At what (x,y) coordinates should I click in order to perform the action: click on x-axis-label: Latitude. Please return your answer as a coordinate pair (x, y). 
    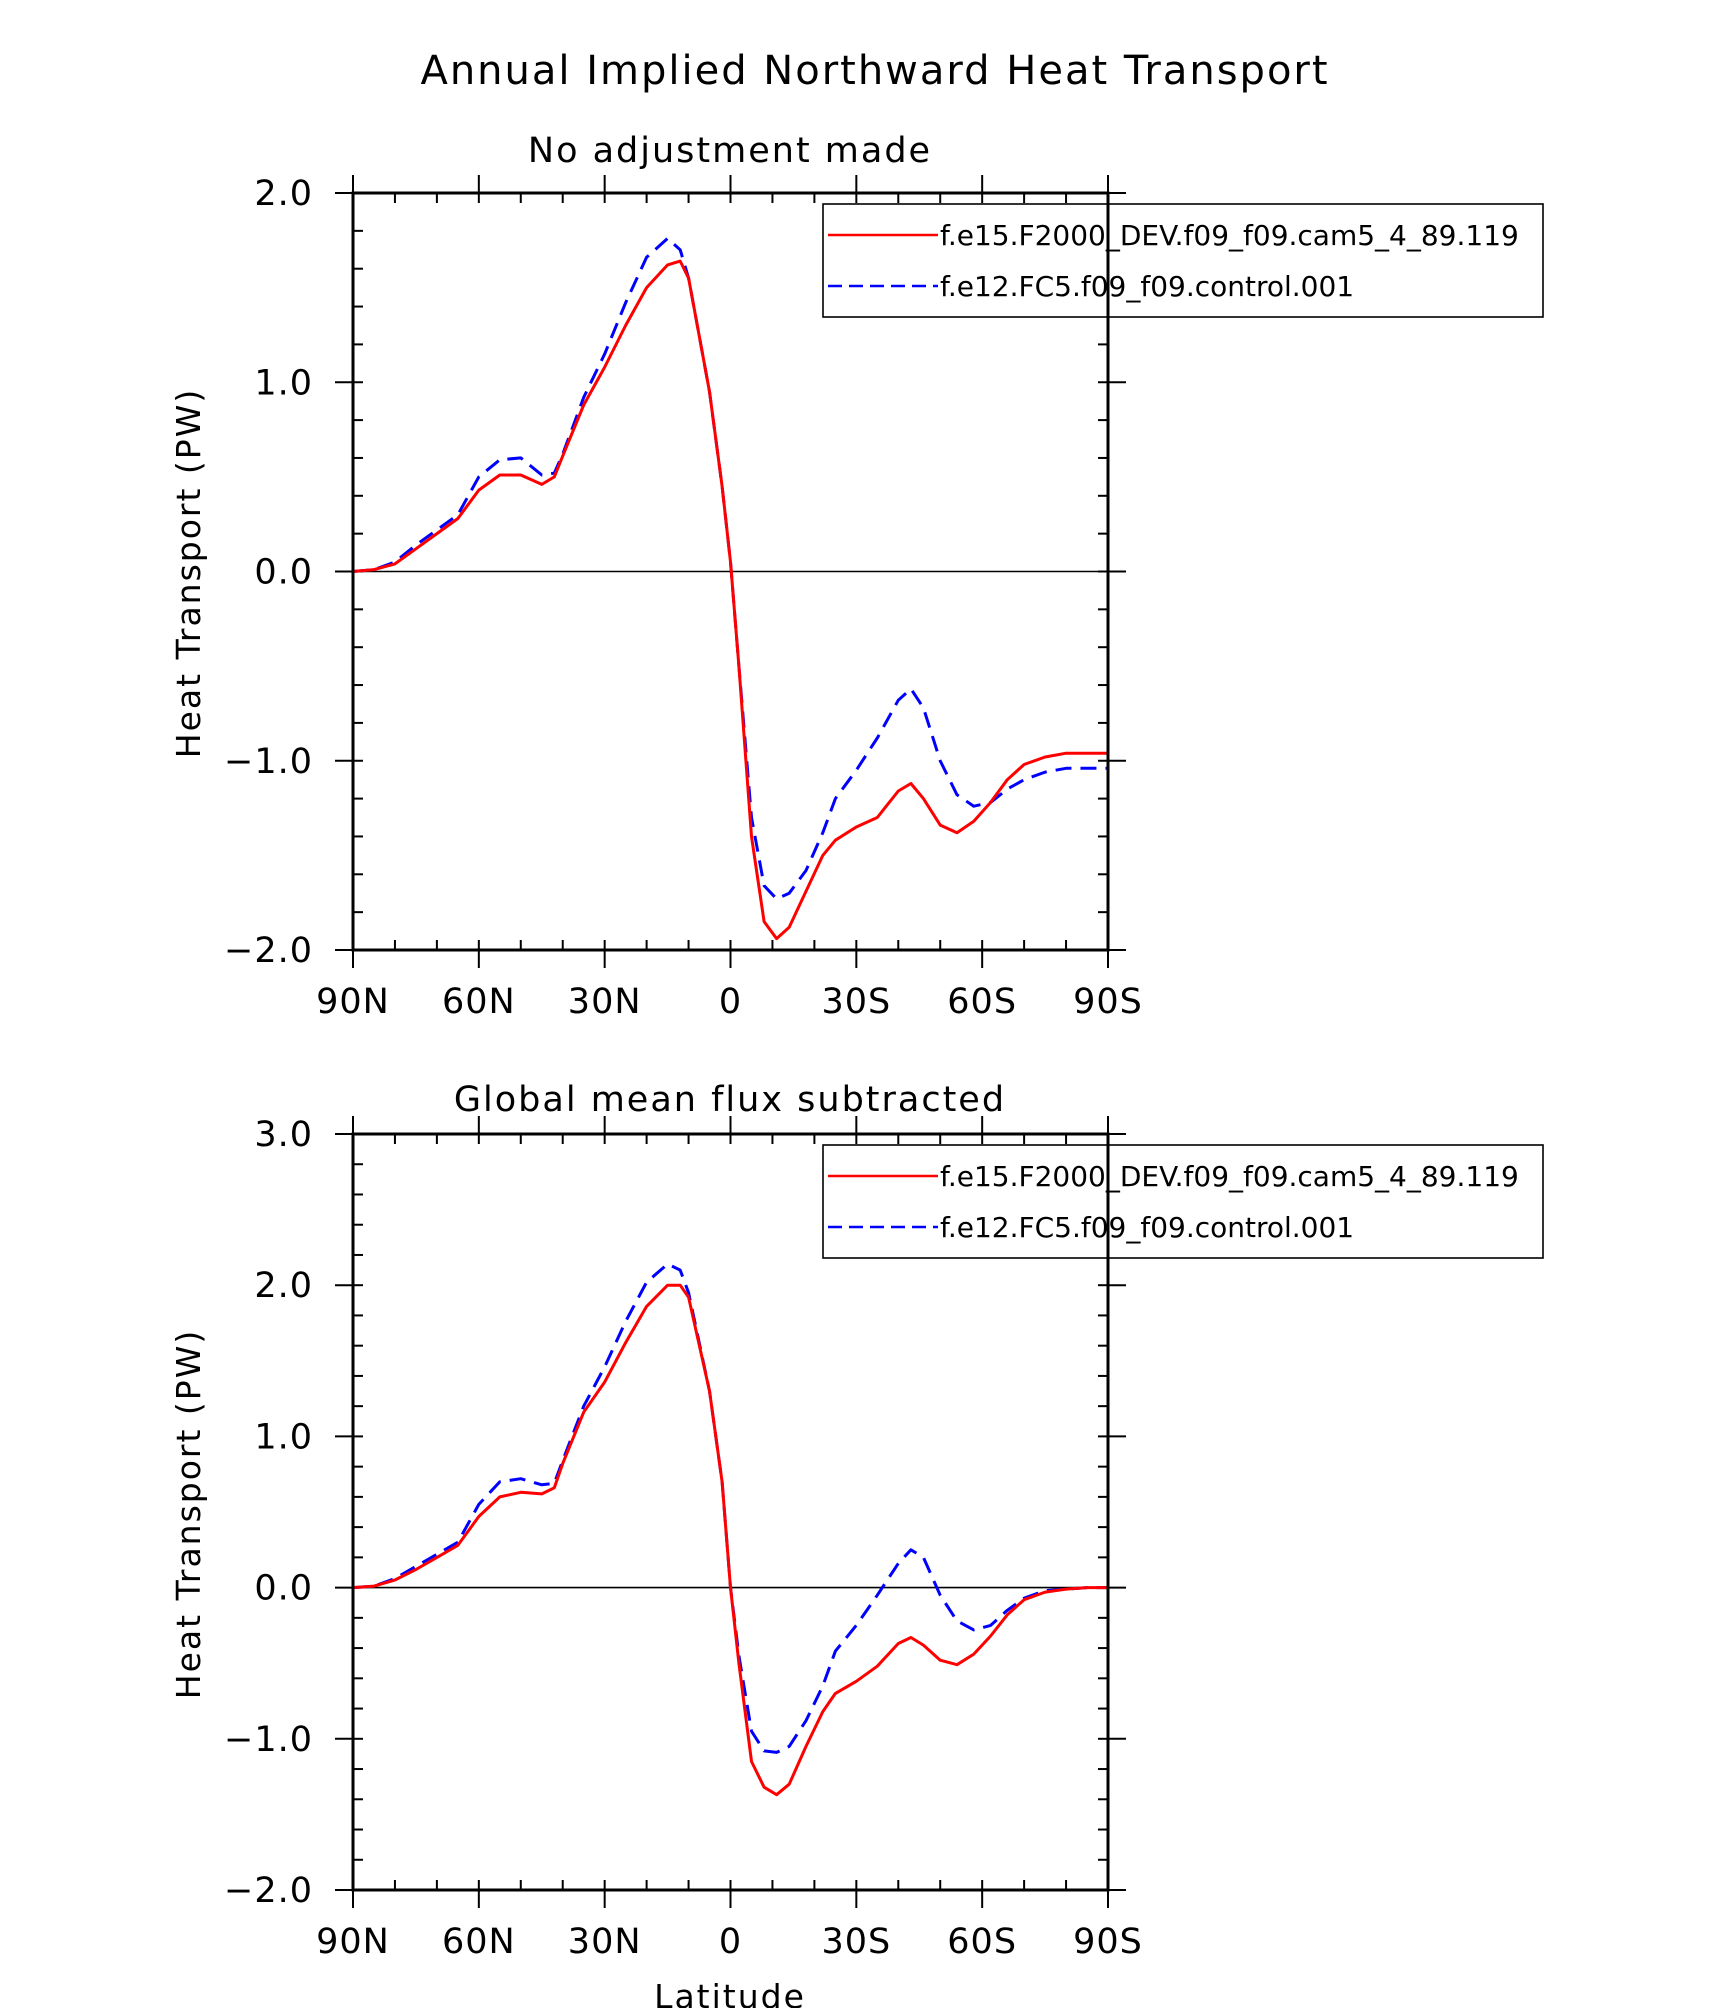
    Looking at the image, I should click on (730, 1992).